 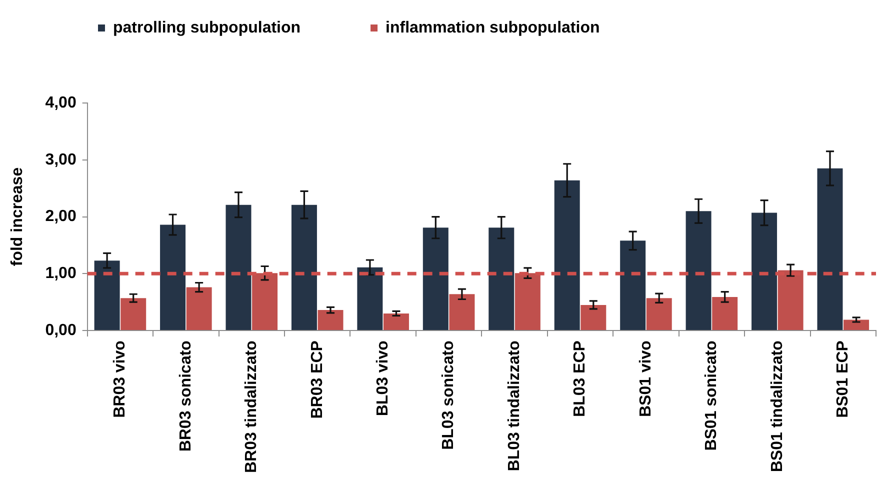 What do you see at coordinates (60, 330) in the screenshot?
I see `y-tick-label: 0,00` at bounding box center [60, 330].